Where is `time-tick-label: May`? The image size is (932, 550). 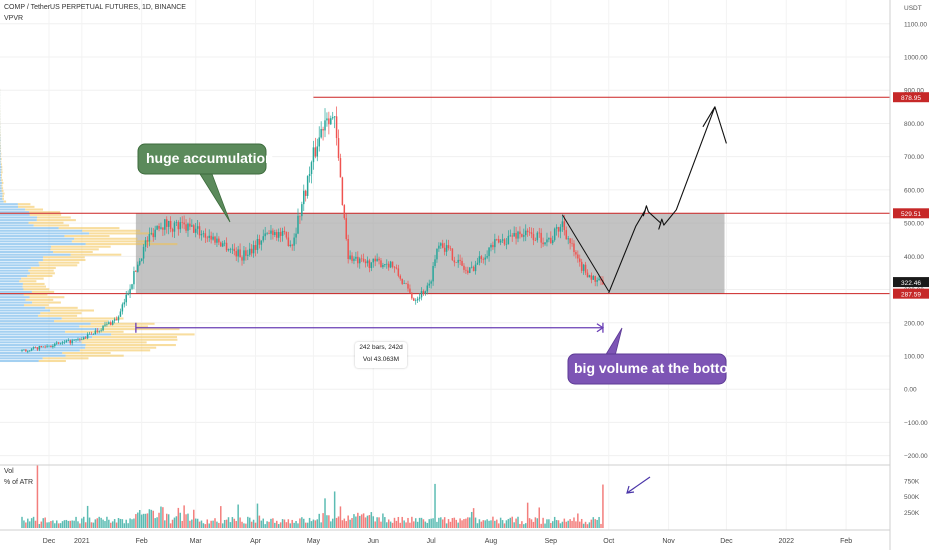
time-tick-label: May is located at coordinates (314, 541).